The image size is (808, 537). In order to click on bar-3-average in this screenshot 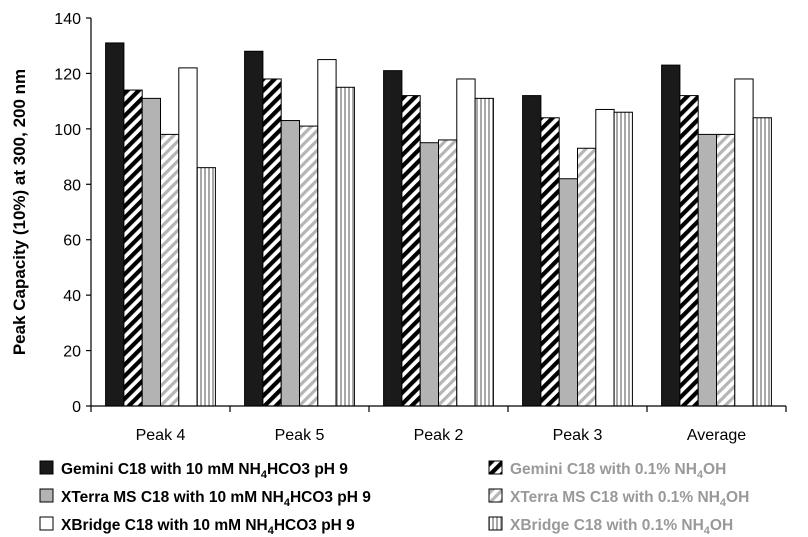, I will do `click(707, 270)`.